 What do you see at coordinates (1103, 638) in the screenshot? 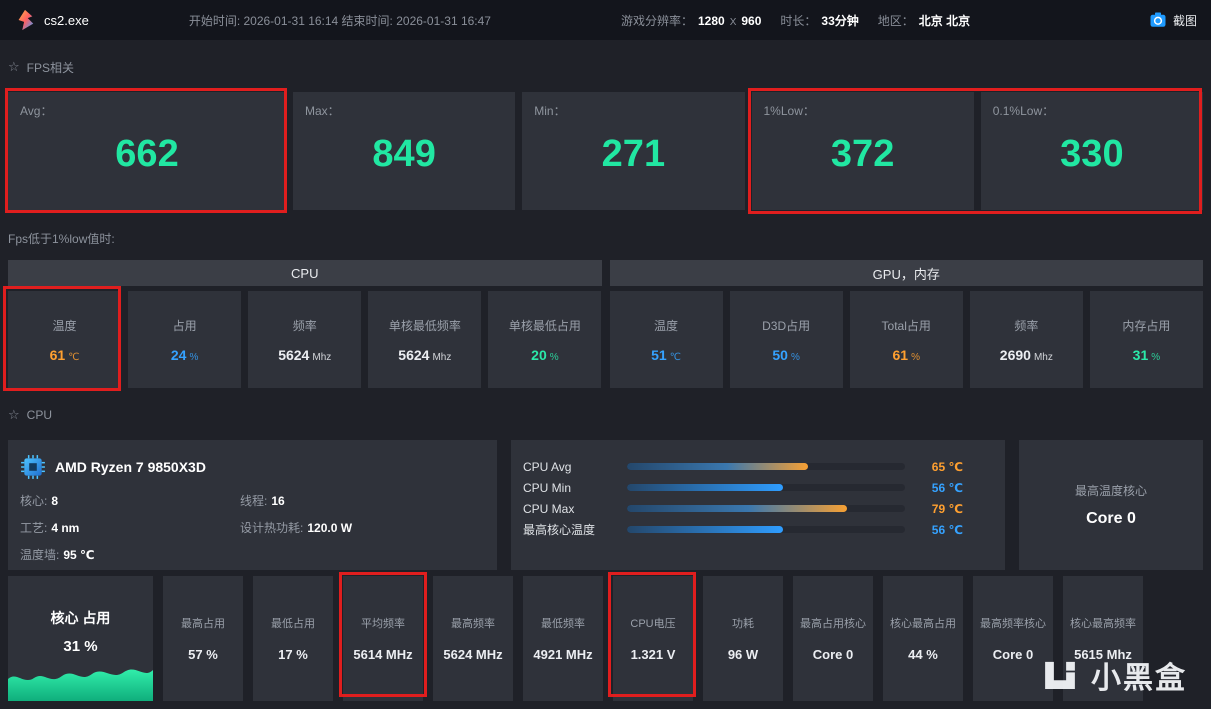
I see `metric-card-core-max-freq: 核心最高频率 5615 Mhz` at bounding box center [1103, 638].